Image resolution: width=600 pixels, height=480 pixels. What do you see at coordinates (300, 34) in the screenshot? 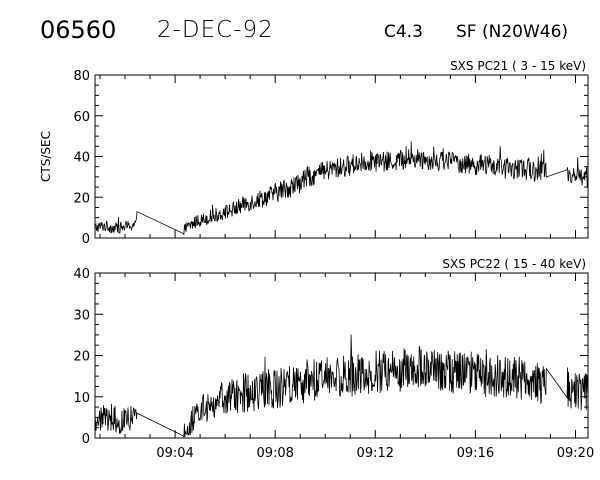
I see `plot-header: 06560 2-DEC-92 C4.3 SF (N20W46)` at bounding box center [300, 34].